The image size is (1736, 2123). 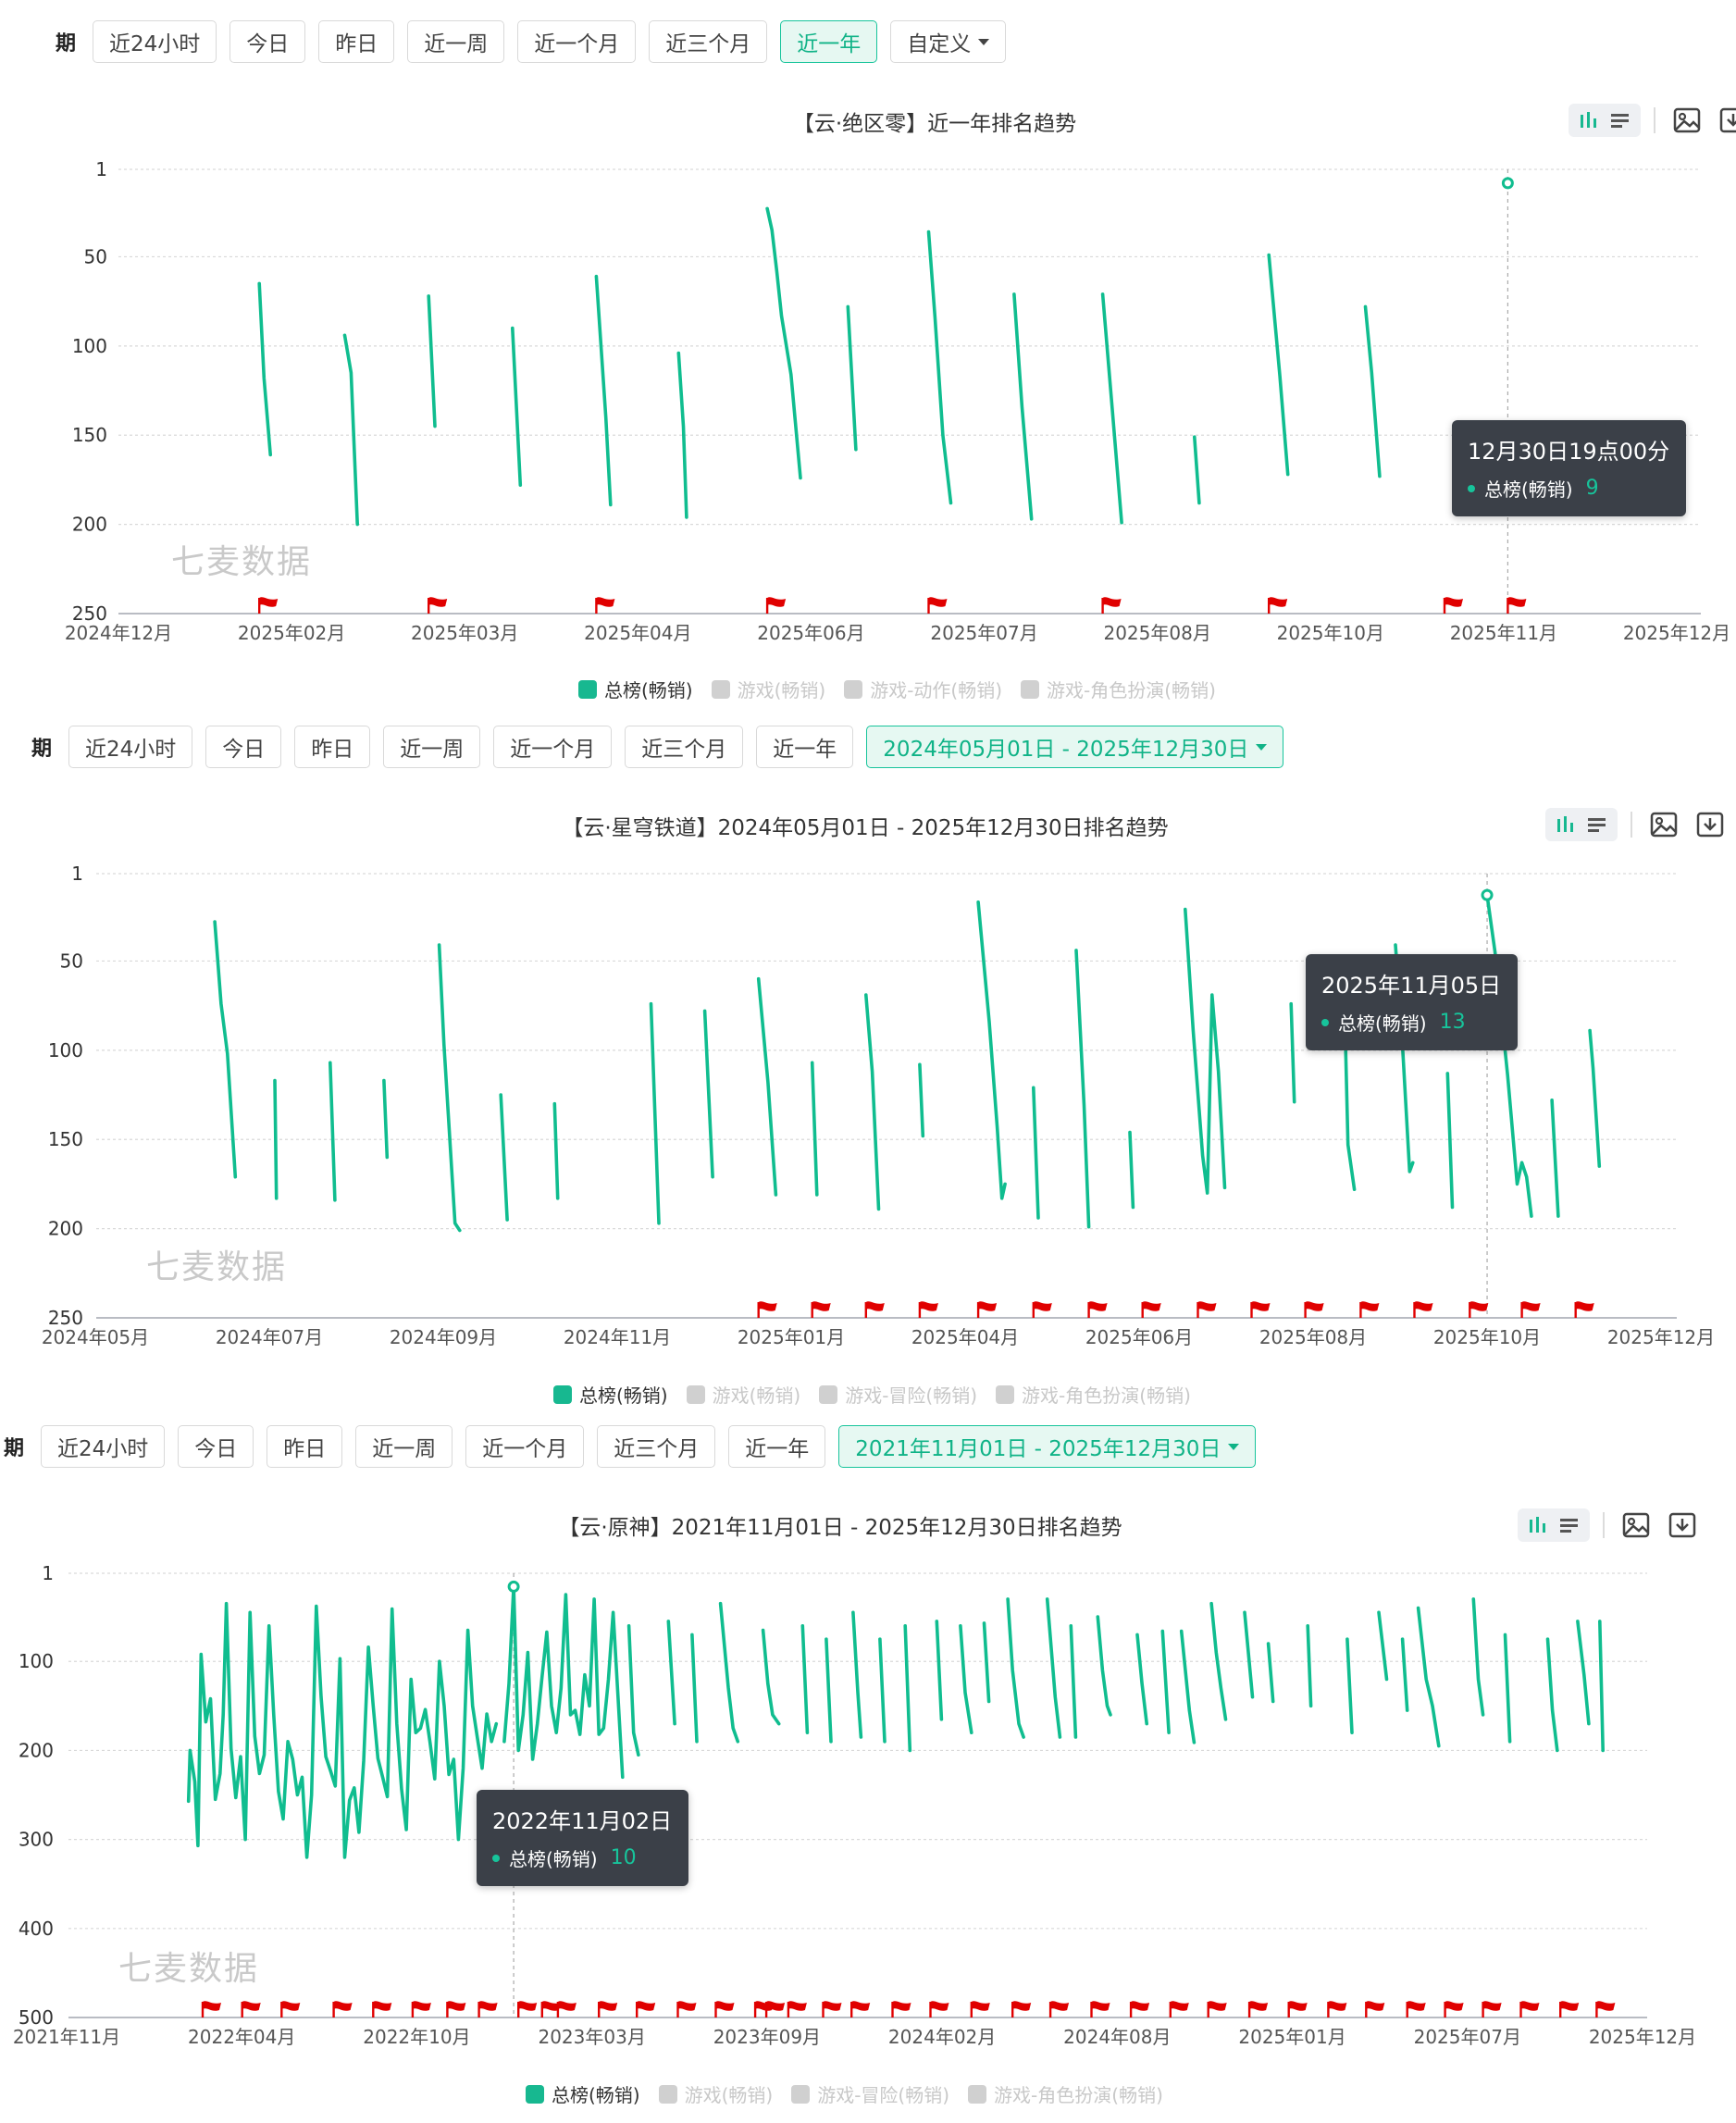 What do you see at coordinates (1604, 1525) in the screenshot?
I see `toolbar-divider` at bounding box center [1604, 1525].